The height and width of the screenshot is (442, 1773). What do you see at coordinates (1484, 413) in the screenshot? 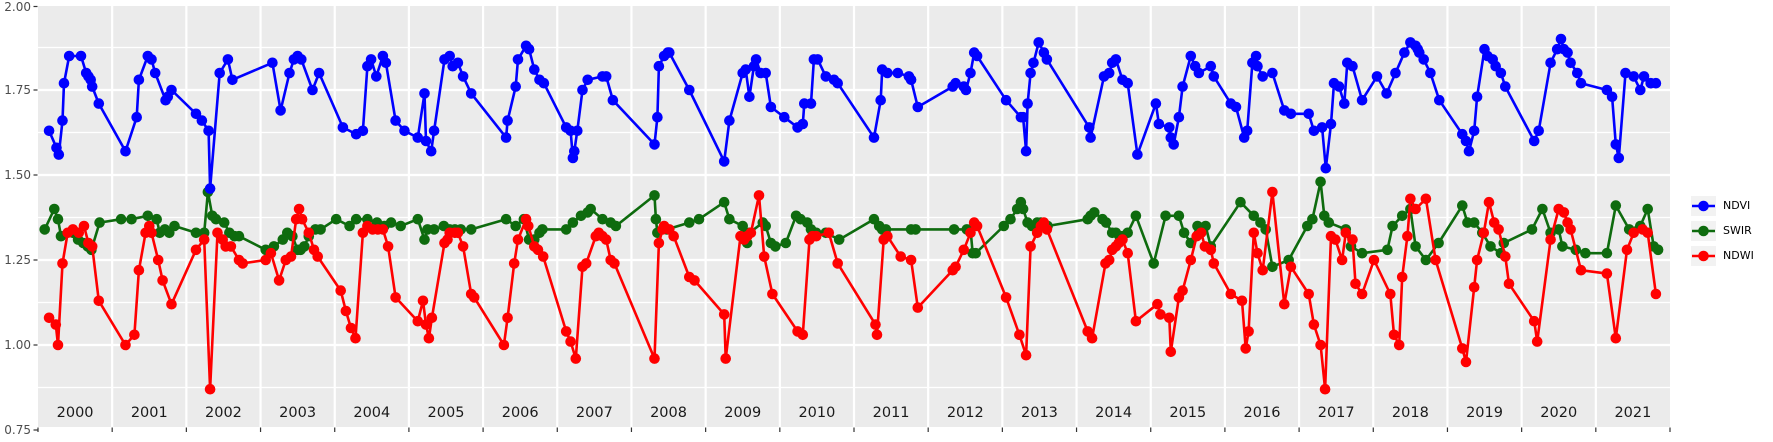
I see `x-tick-label: 2019` at bounding box center [1484, 413].